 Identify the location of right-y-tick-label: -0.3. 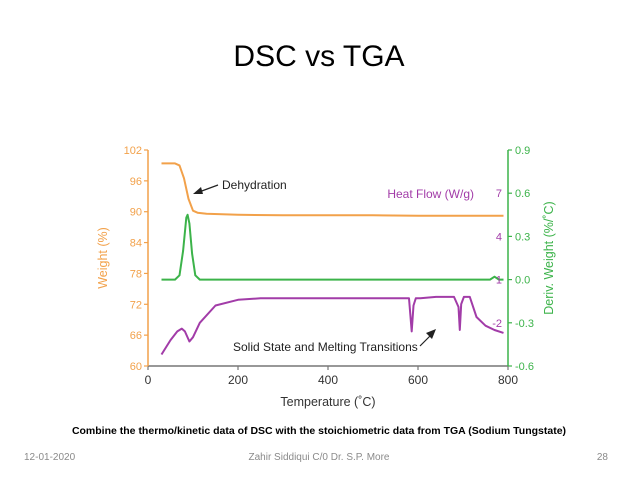
(524, 324).